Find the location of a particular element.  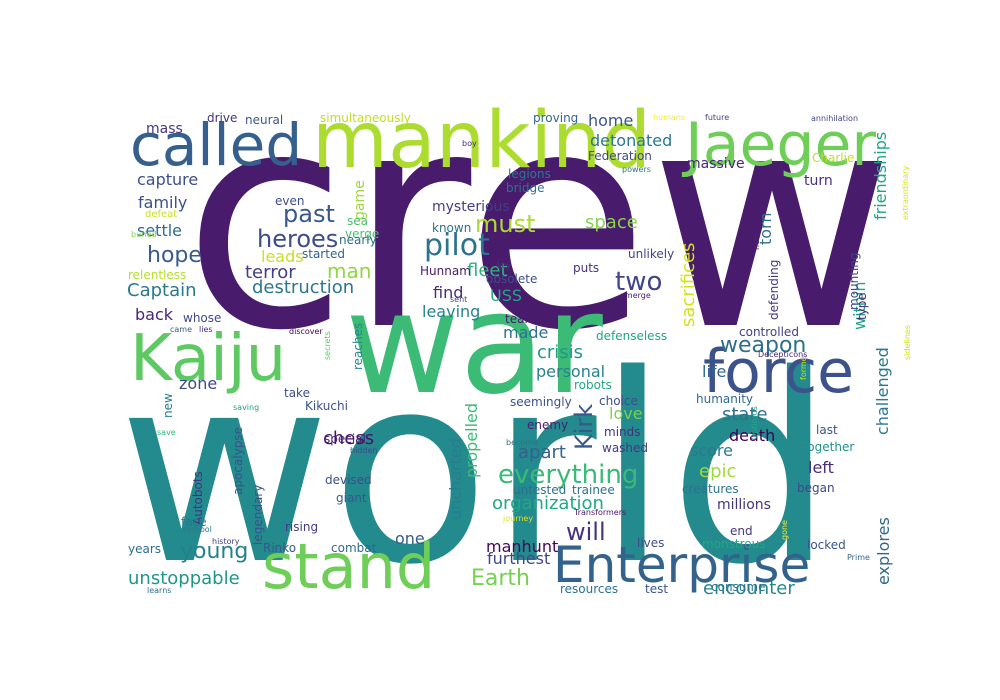

word-came: came is located at coordinates (181, 329).